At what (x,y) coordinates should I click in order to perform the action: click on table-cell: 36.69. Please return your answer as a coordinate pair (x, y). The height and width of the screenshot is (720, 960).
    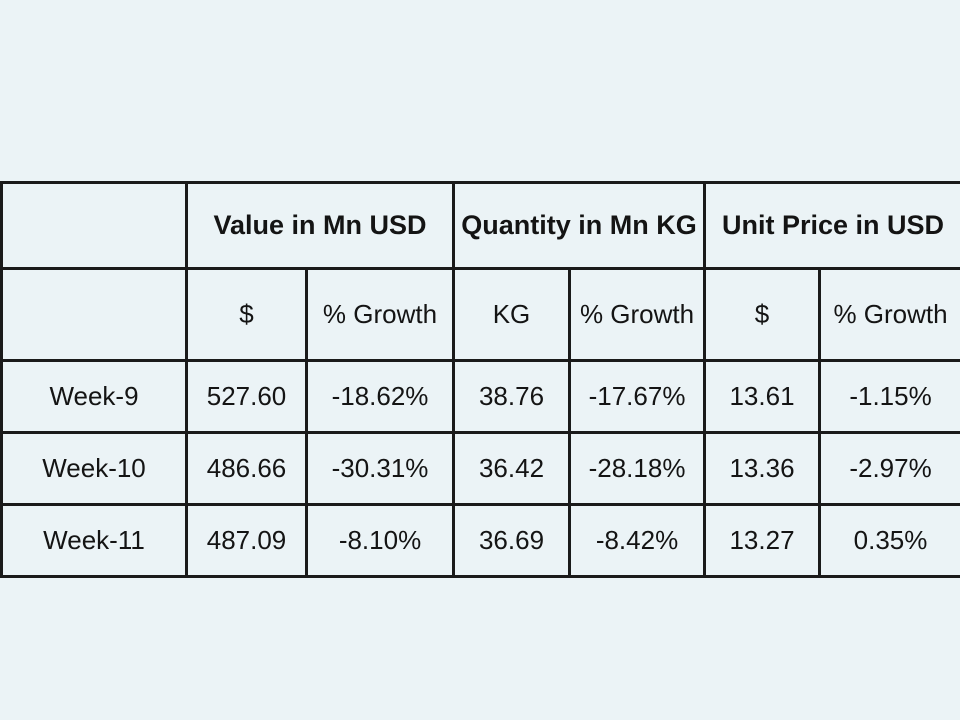
    Looking at the image, I should click on (512, 540).